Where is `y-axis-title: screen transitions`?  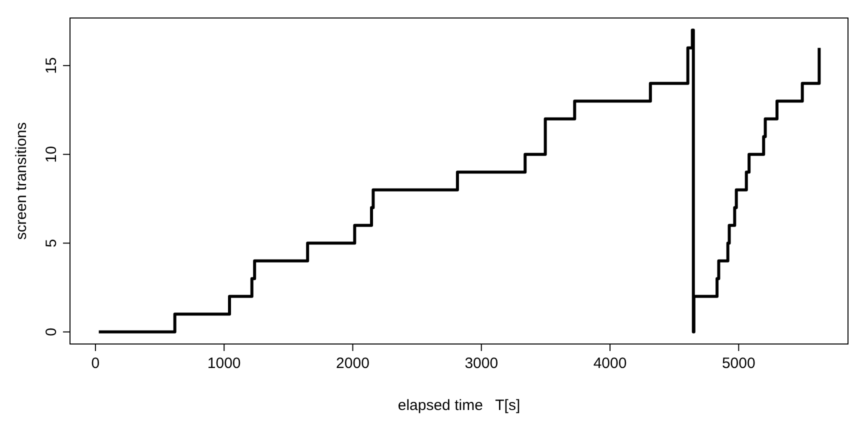 y-axis-title: screen transitions is located at coordinates (21, 181).